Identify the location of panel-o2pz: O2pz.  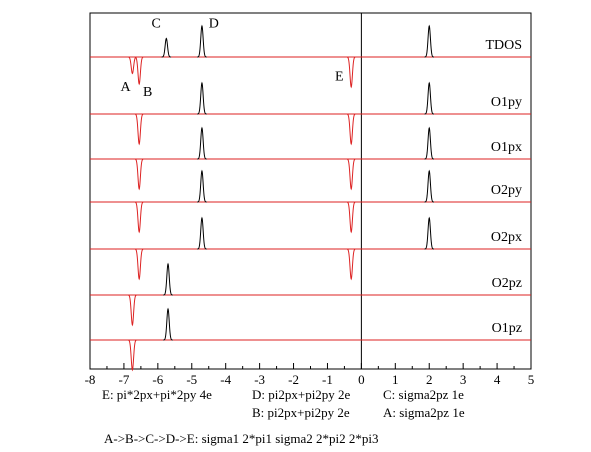
(310, 294).